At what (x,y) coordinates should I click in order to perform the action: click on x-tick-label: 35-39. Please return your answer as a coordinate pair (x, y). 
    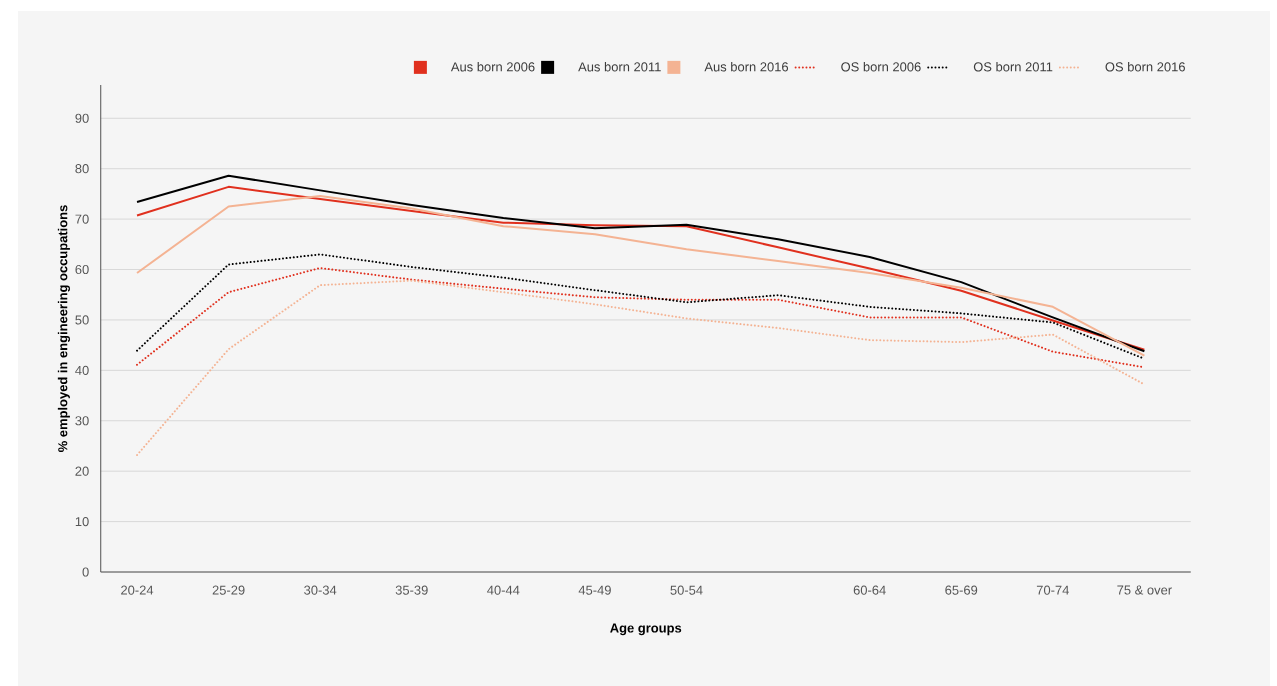
    Looking at the image, I should click on (411, 590).